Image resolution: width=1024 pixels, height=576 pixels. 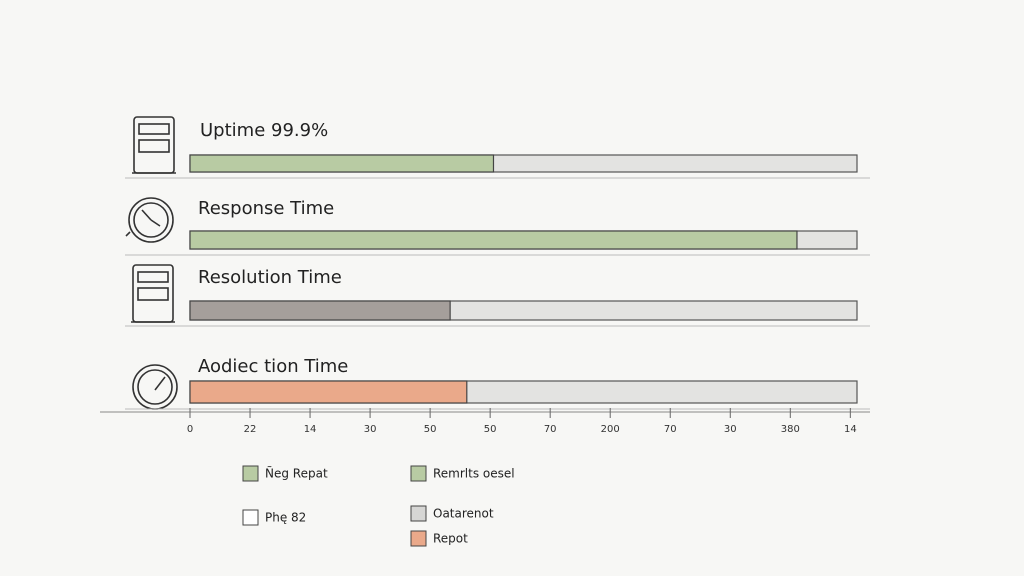 I want to click on category-label: Resolution Time, so click(x=270, y=277).